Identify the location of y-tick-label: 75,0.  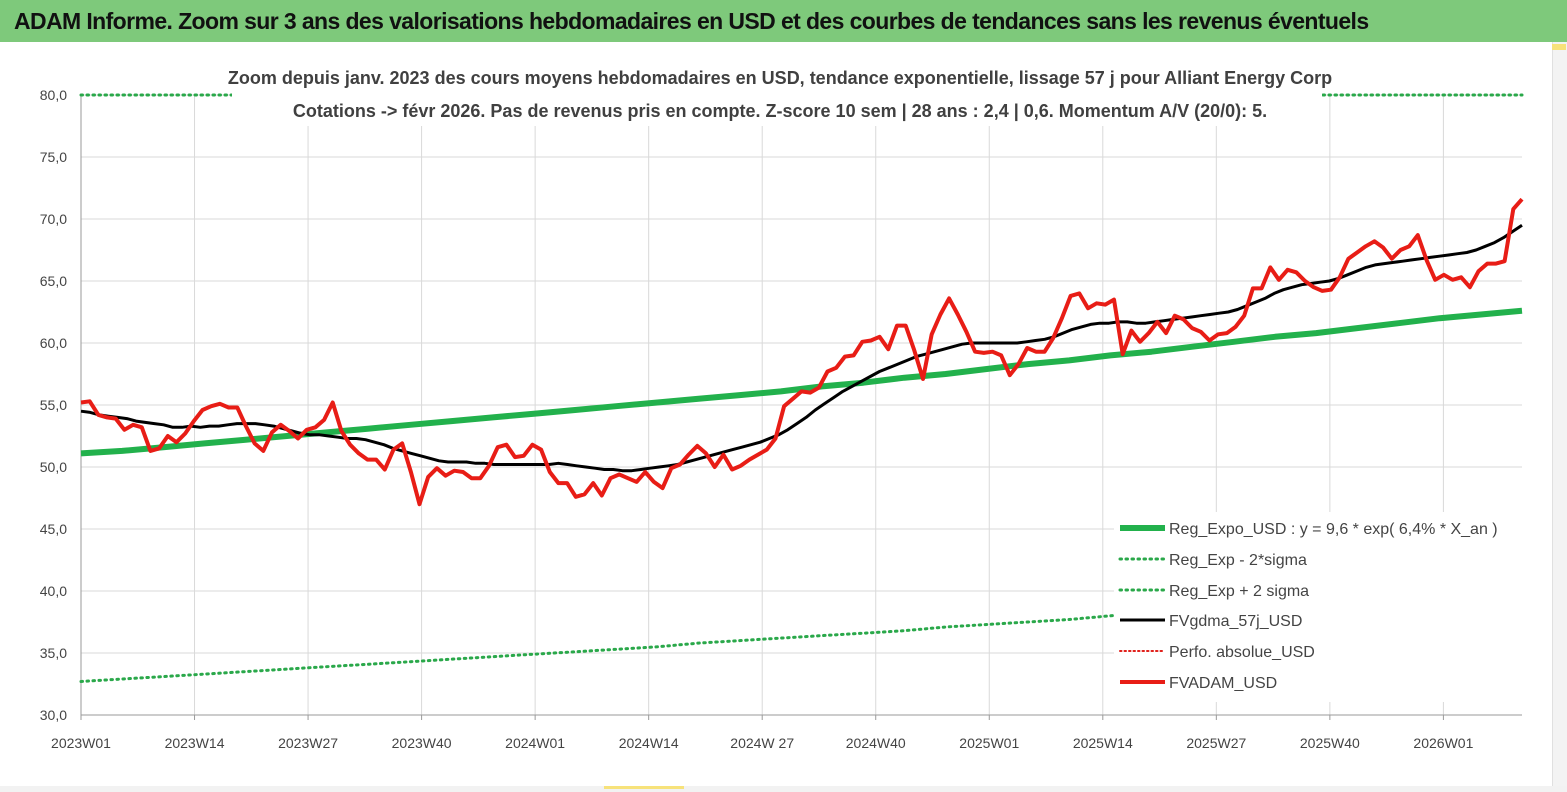
(53, 157).